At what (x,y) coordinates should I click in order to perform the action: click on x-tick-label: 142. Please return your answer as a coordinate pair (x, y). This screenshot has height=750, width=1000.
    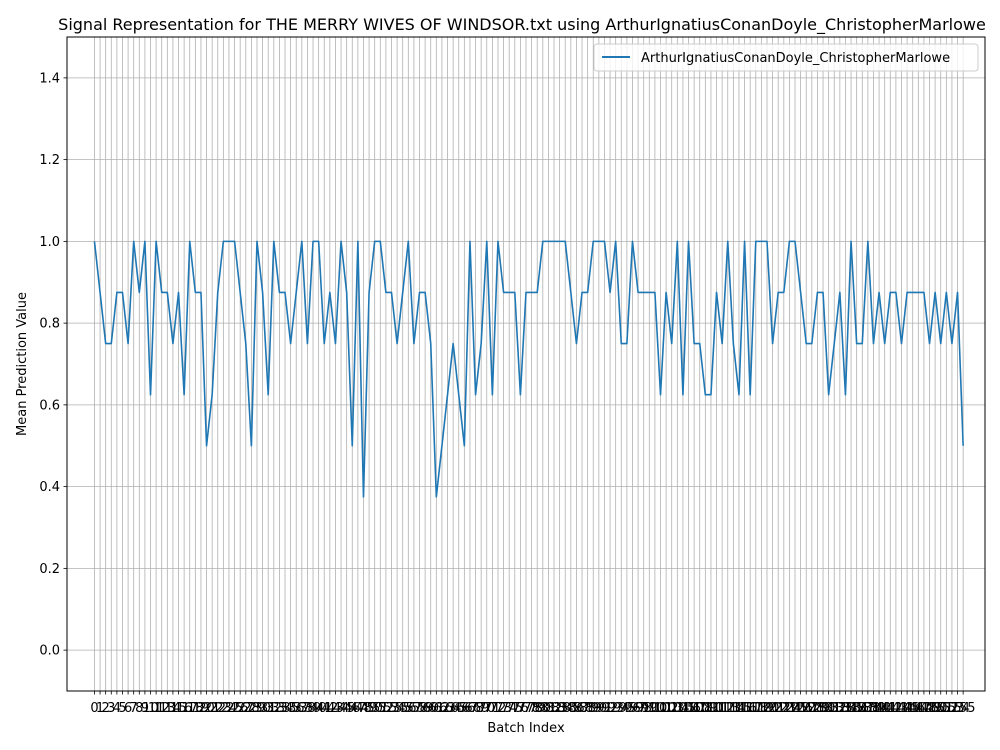
    Looking at the image, I should click on (890, 708).